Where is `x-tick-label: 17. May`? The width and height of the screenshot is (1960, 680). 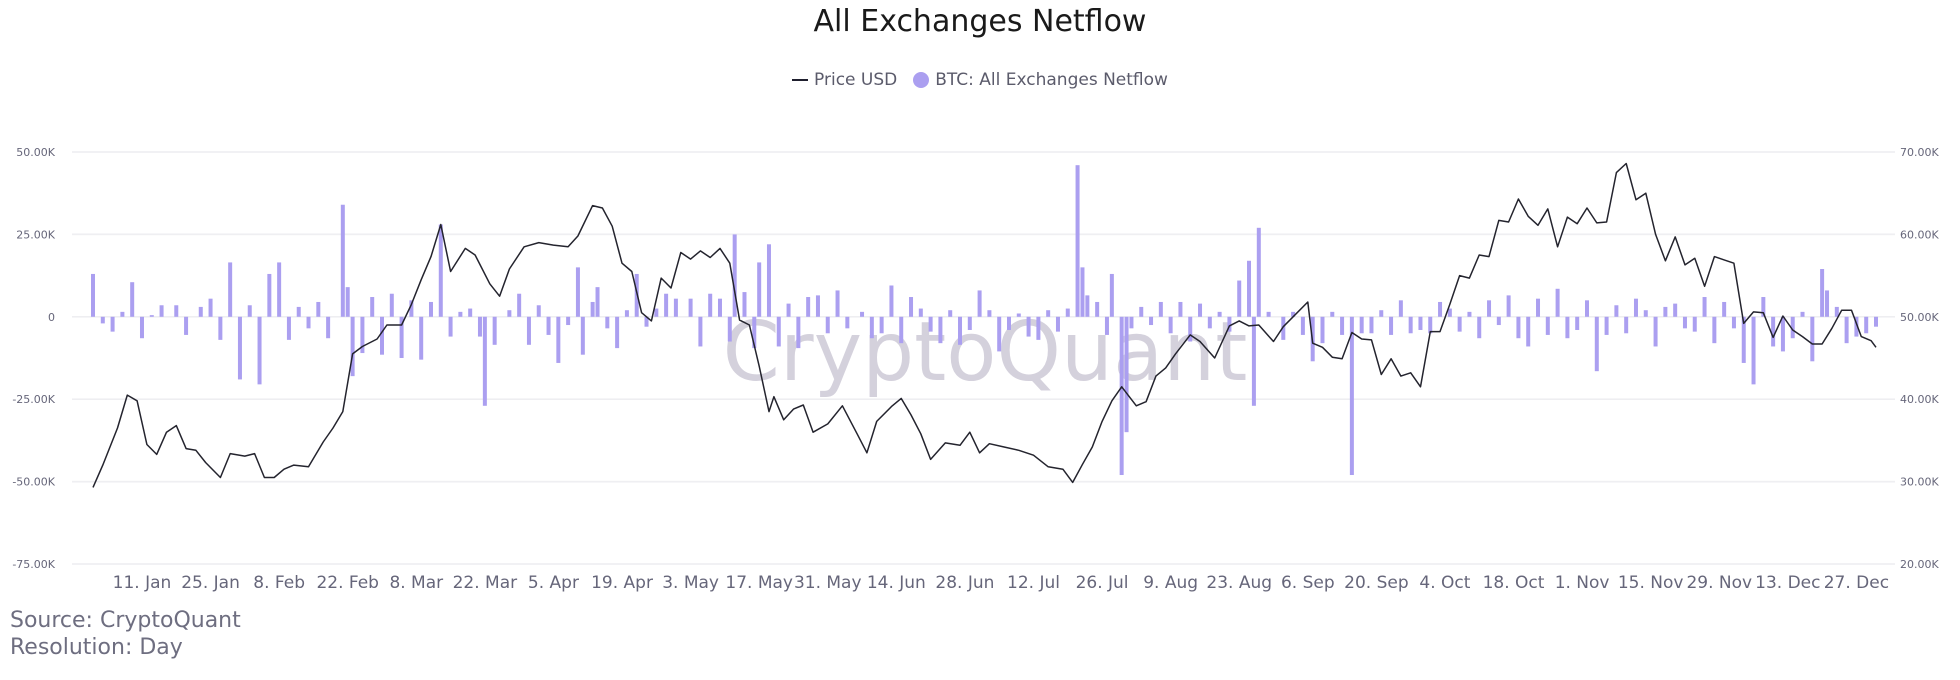 x-tick-label: 17. May is located at coordinates (759, 583).